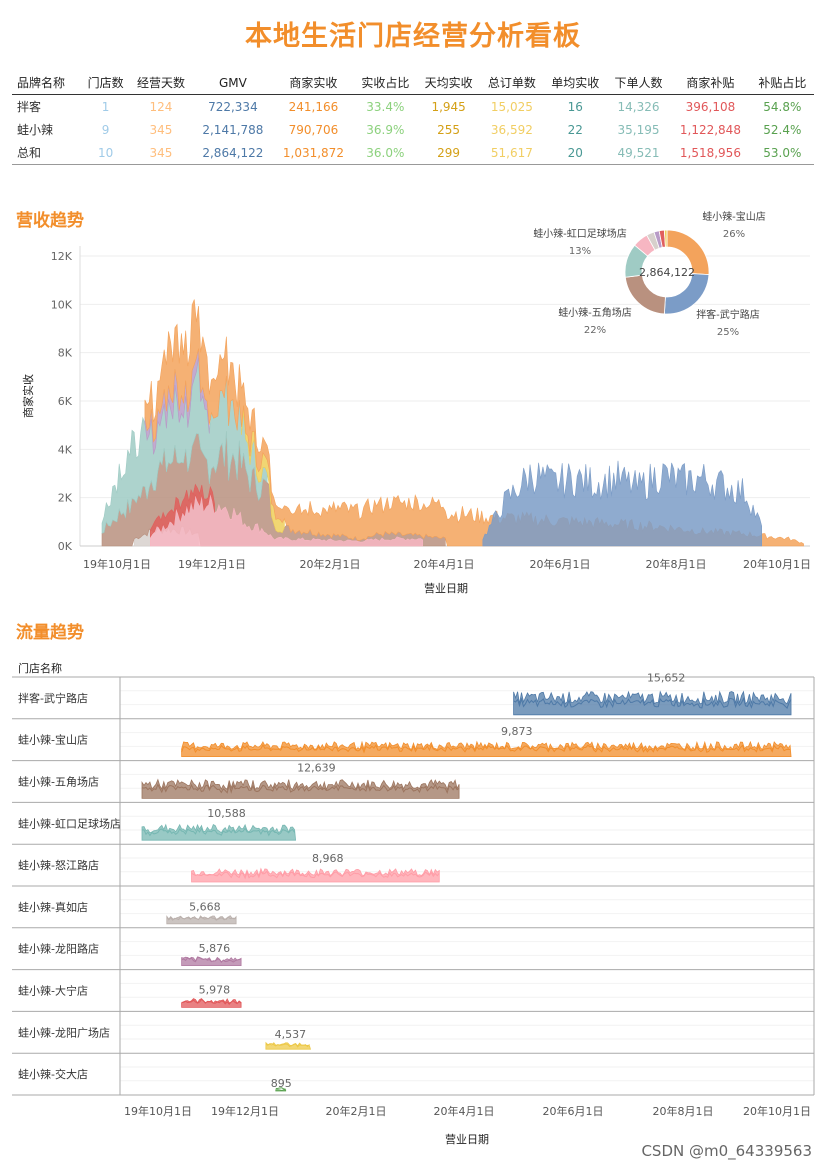  I want to click on peak-label: 8,968, so click(328, 858).